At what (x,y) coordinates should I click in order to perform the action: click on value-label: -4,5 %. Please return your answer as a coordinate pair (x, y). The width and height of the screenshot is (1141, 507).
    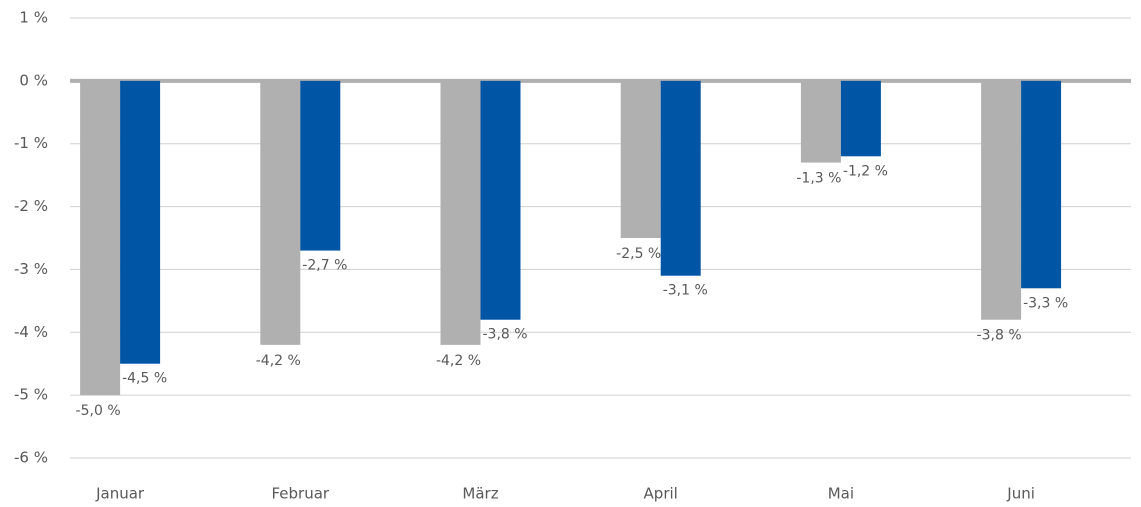
    Looking at the image, I should click on (144, 379).